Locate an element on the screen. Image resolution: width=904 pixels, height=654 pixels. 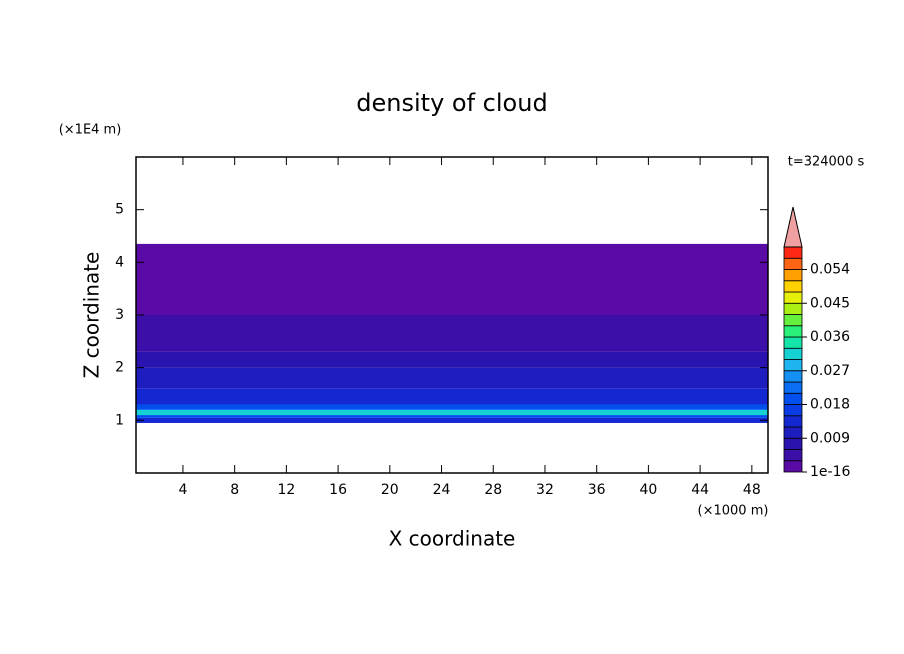
y-tick-label: 5 is located at coordinates (119, 210).